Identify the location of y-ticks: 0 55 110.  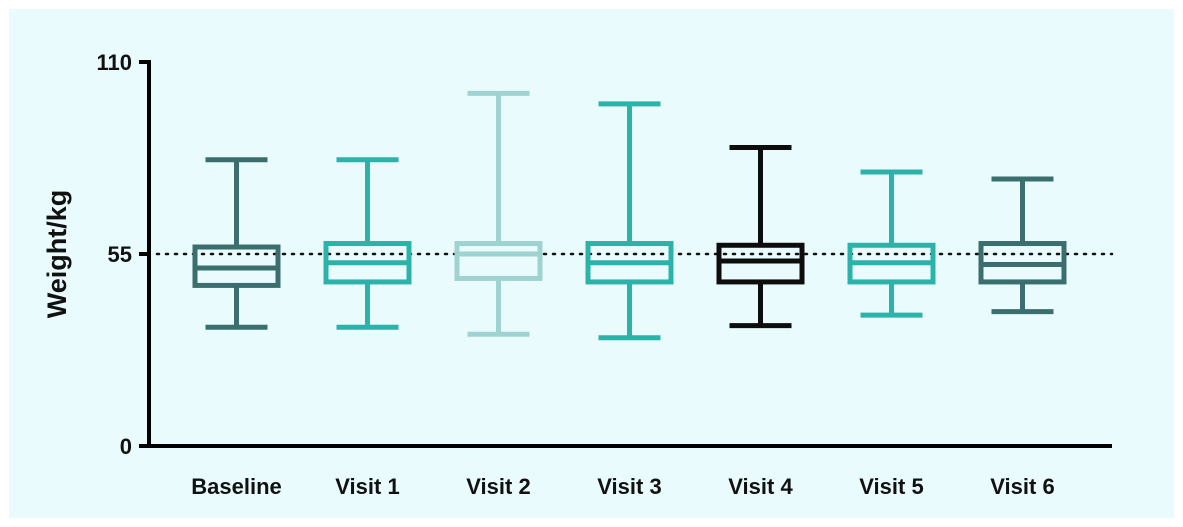
(123, 254).